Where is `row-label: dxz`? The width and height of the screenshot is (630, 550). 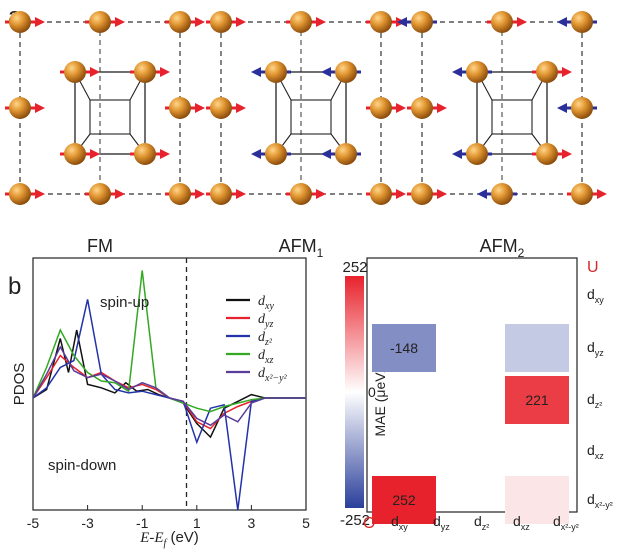
row-label: dxz is located at coordinates (595, 451).